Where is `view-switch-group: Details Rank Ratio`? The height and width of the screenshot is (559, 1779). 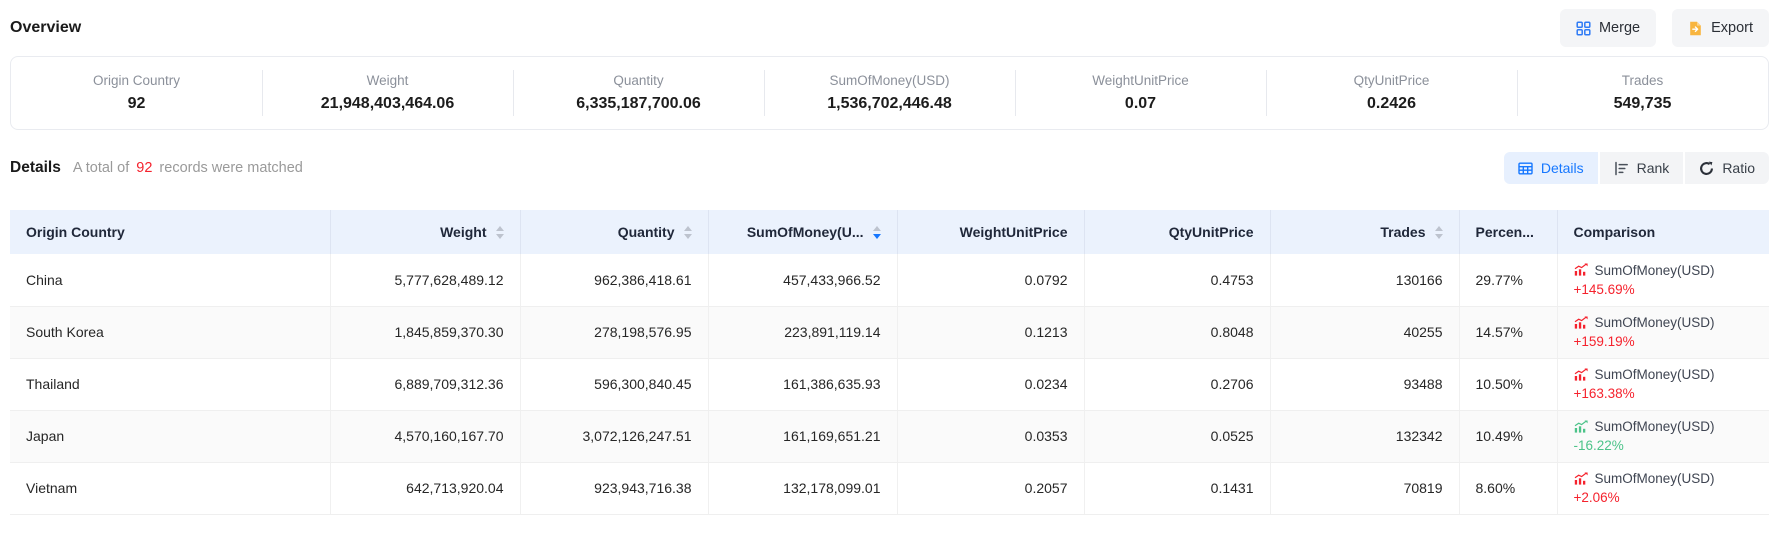
view-switch-group: Details Rank Ratio is located at coordinates (1636, 168).